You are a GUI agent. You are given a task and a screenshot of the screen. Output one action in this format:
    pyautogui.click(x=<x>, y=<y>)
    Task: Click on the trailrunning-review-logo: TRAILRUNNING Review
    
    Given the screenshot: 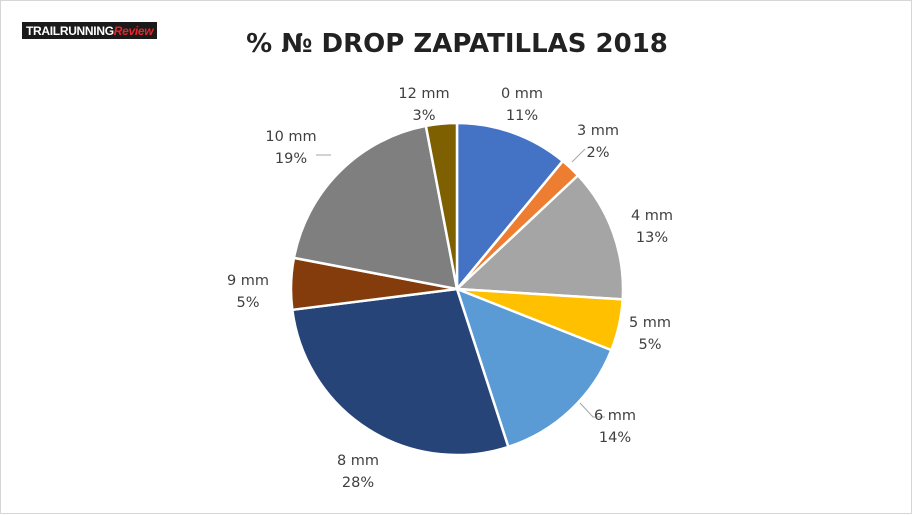 What is the action you would take?
    pyautogui.click(x=90, y=30)
    